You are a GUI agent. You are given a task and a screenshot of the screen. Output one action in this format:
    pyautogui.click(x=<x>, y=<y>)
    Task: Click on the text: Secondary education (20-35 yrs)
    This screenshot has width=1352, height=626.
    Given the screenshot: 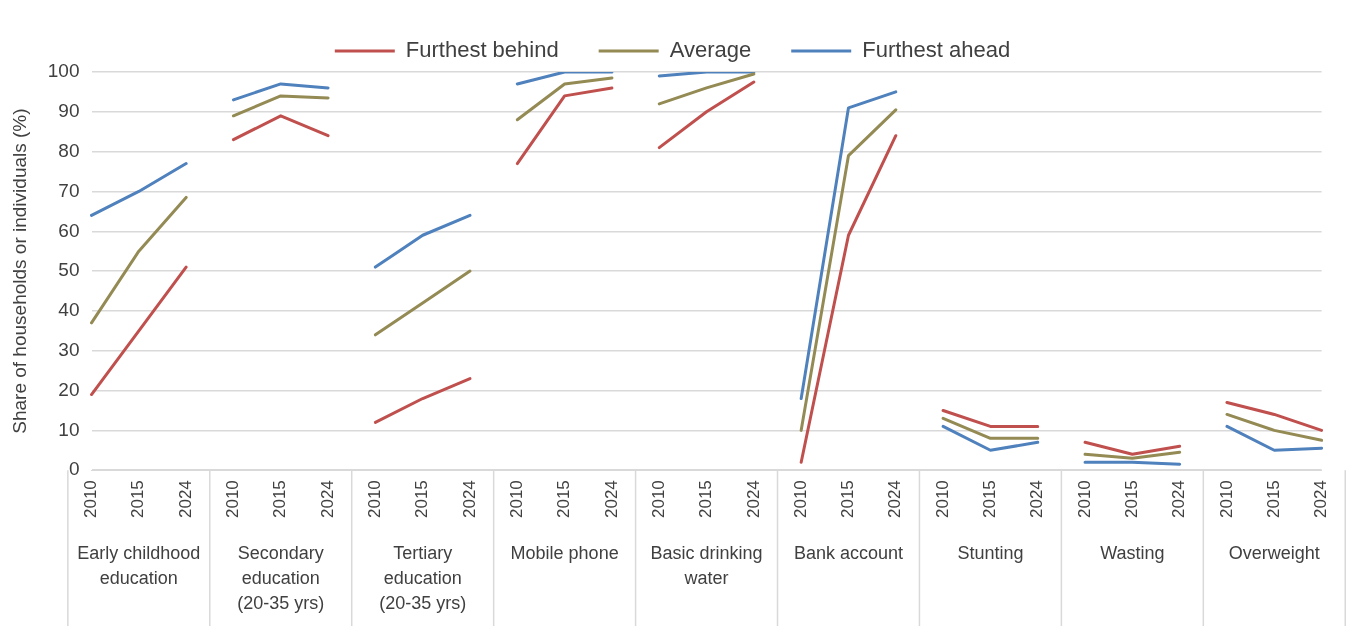 What is the action you would take?
    pyautogui.click(x=281, y=577)
    